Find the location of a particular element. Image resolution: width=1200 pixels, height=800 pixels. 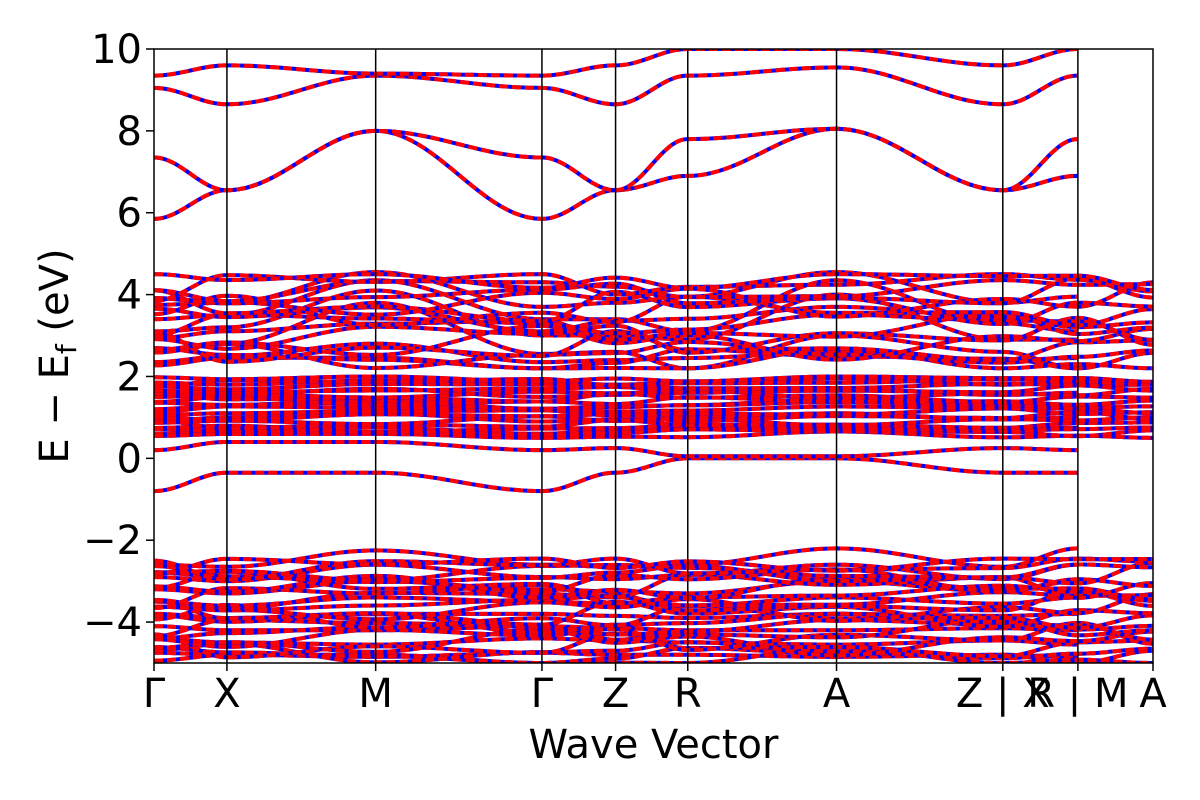

x-tick-label: R is located at coordinates (688, 694).